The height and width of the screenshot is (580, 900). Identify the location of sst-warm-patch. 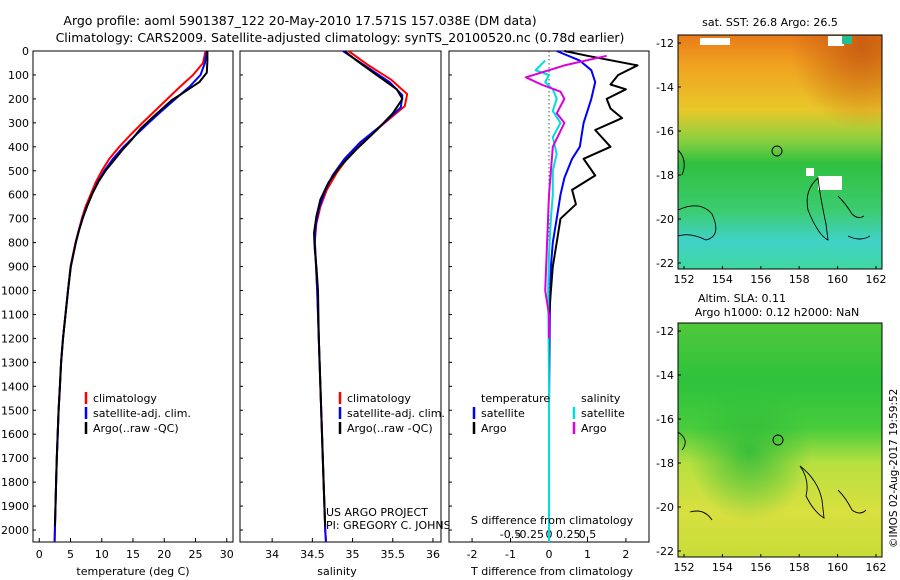
(780, 152).